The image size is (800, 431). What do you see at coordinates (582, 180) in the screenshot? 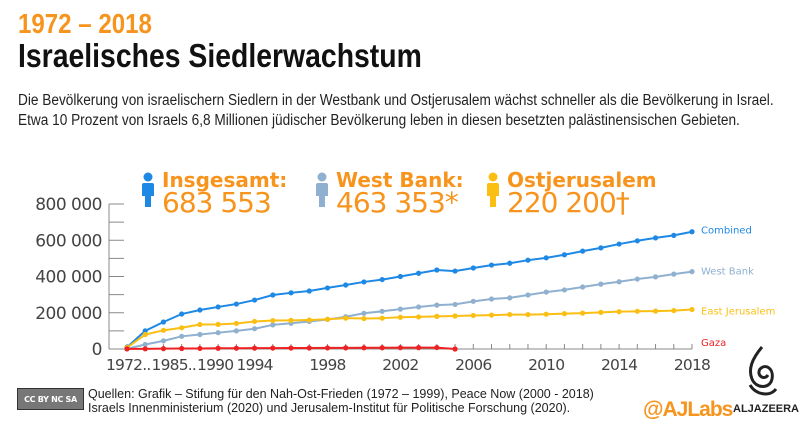
I see `legend-label: Ostjerusalem` at bounding box center [582, 180].